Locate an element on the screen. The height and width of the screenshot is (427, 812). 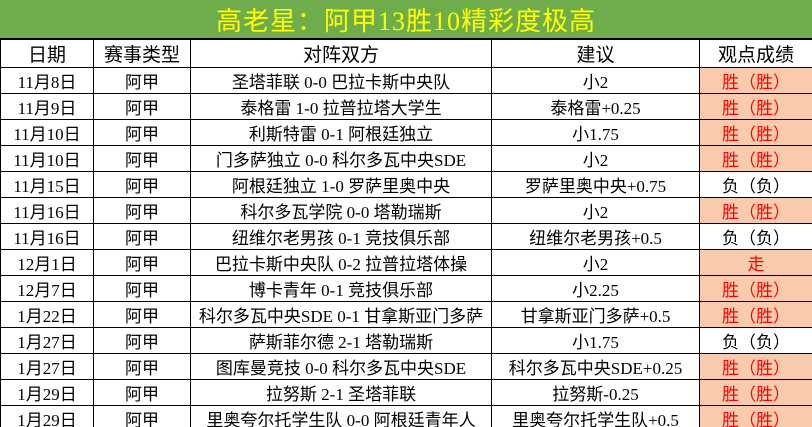
match-cell: 科尔多瓦中央SDE 0-1 甘拿斯亚门多萨 is located at coordinates (341, 314).